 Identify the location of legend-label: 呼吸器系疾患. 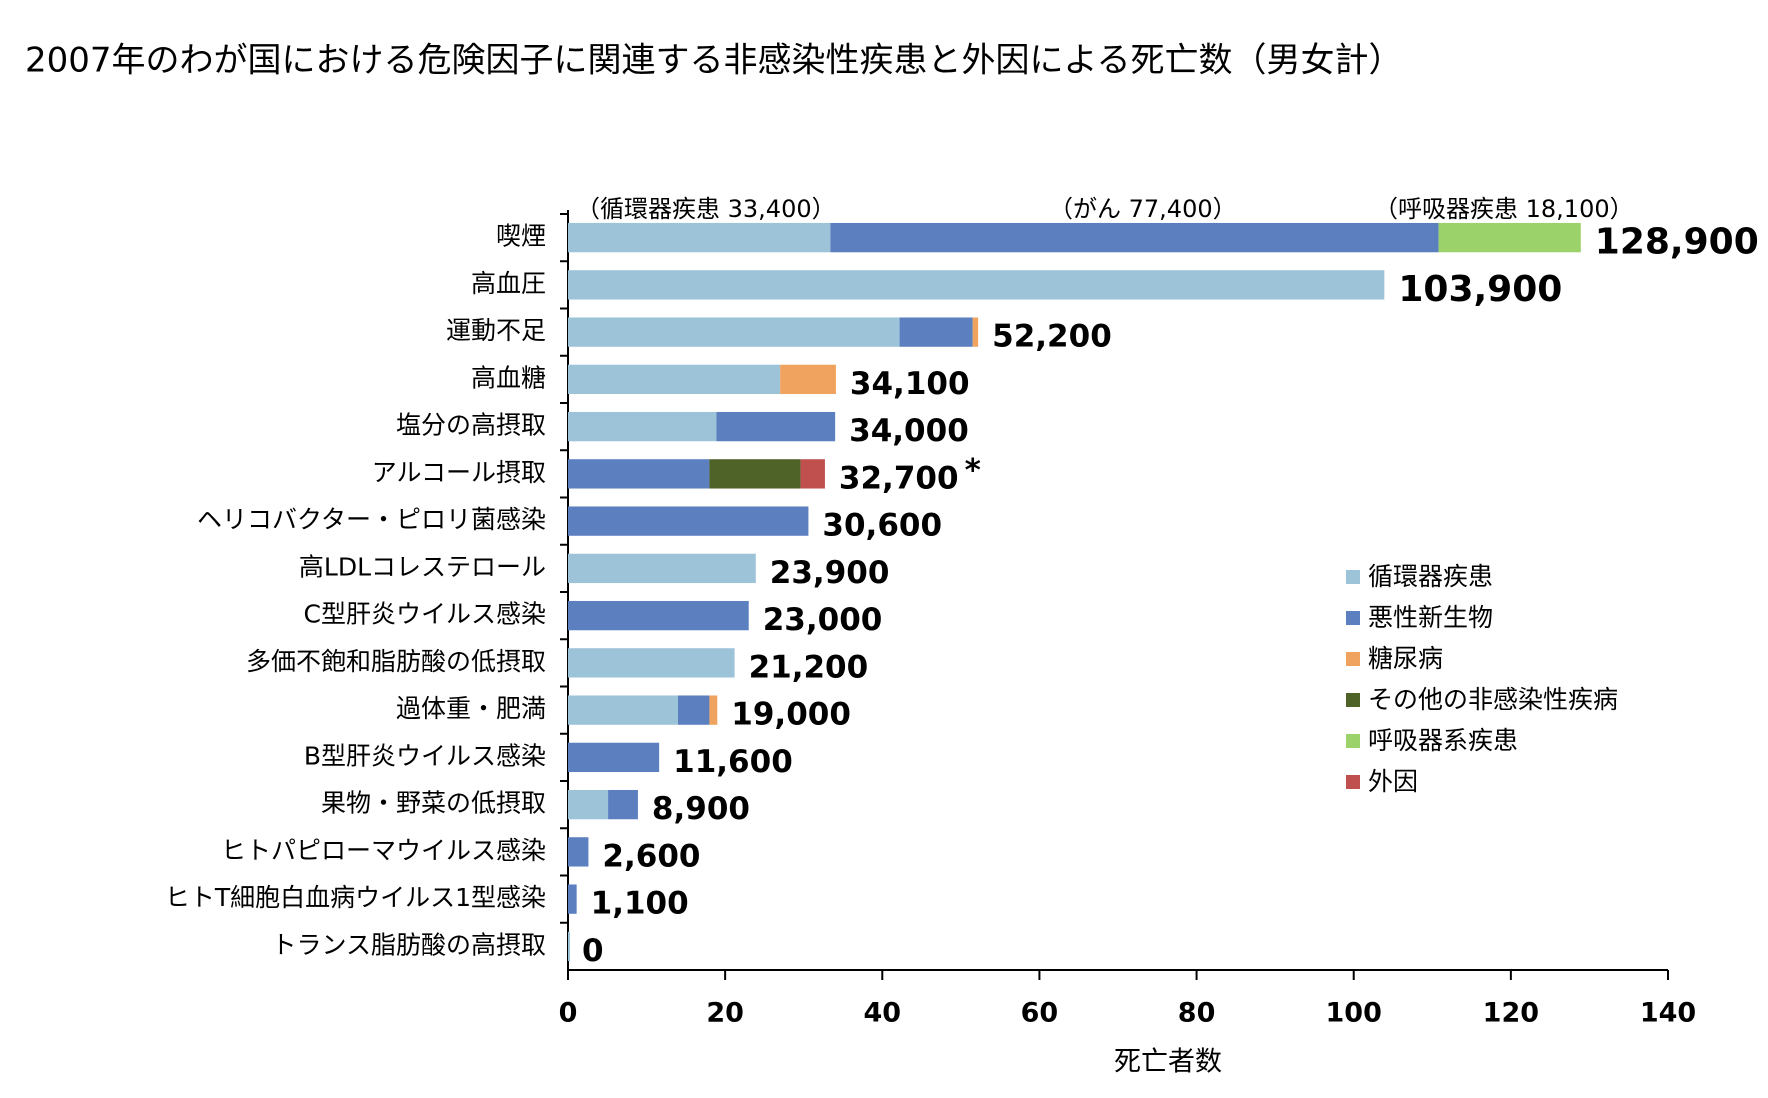
(1443, 740).